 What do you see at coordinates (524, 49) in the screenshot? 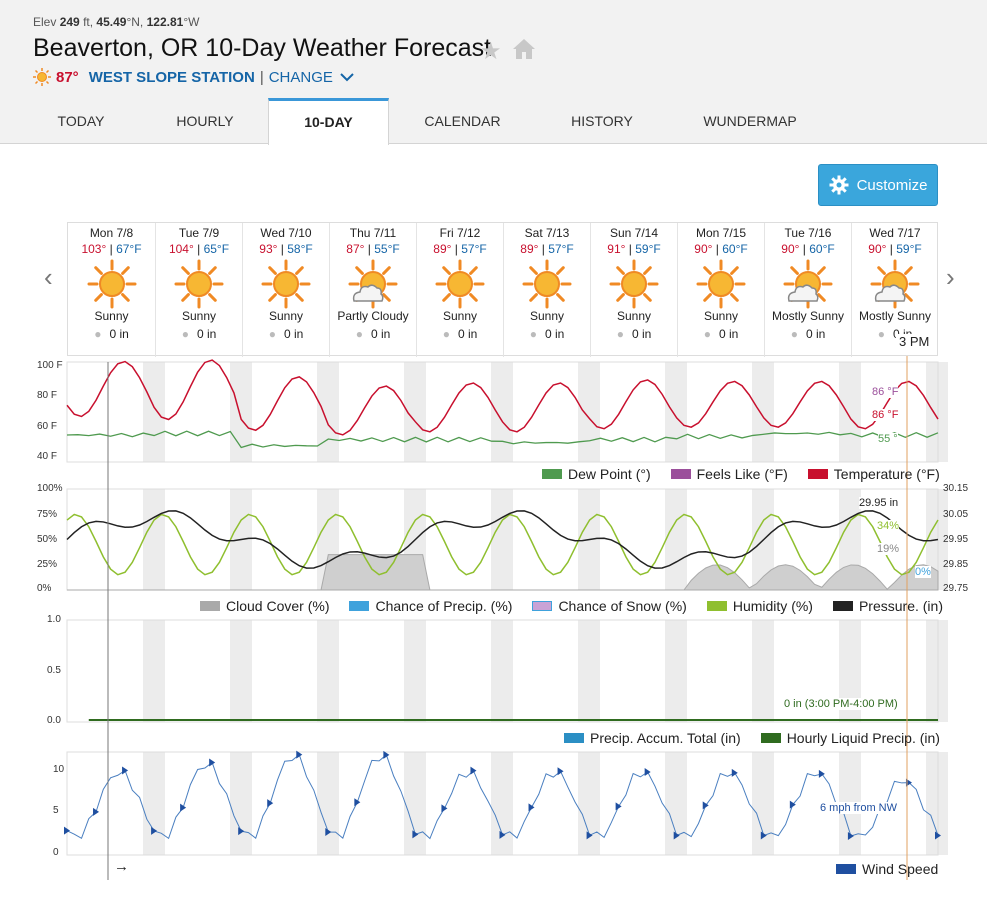
I see `home-icon` at bounding box center [524, 49].